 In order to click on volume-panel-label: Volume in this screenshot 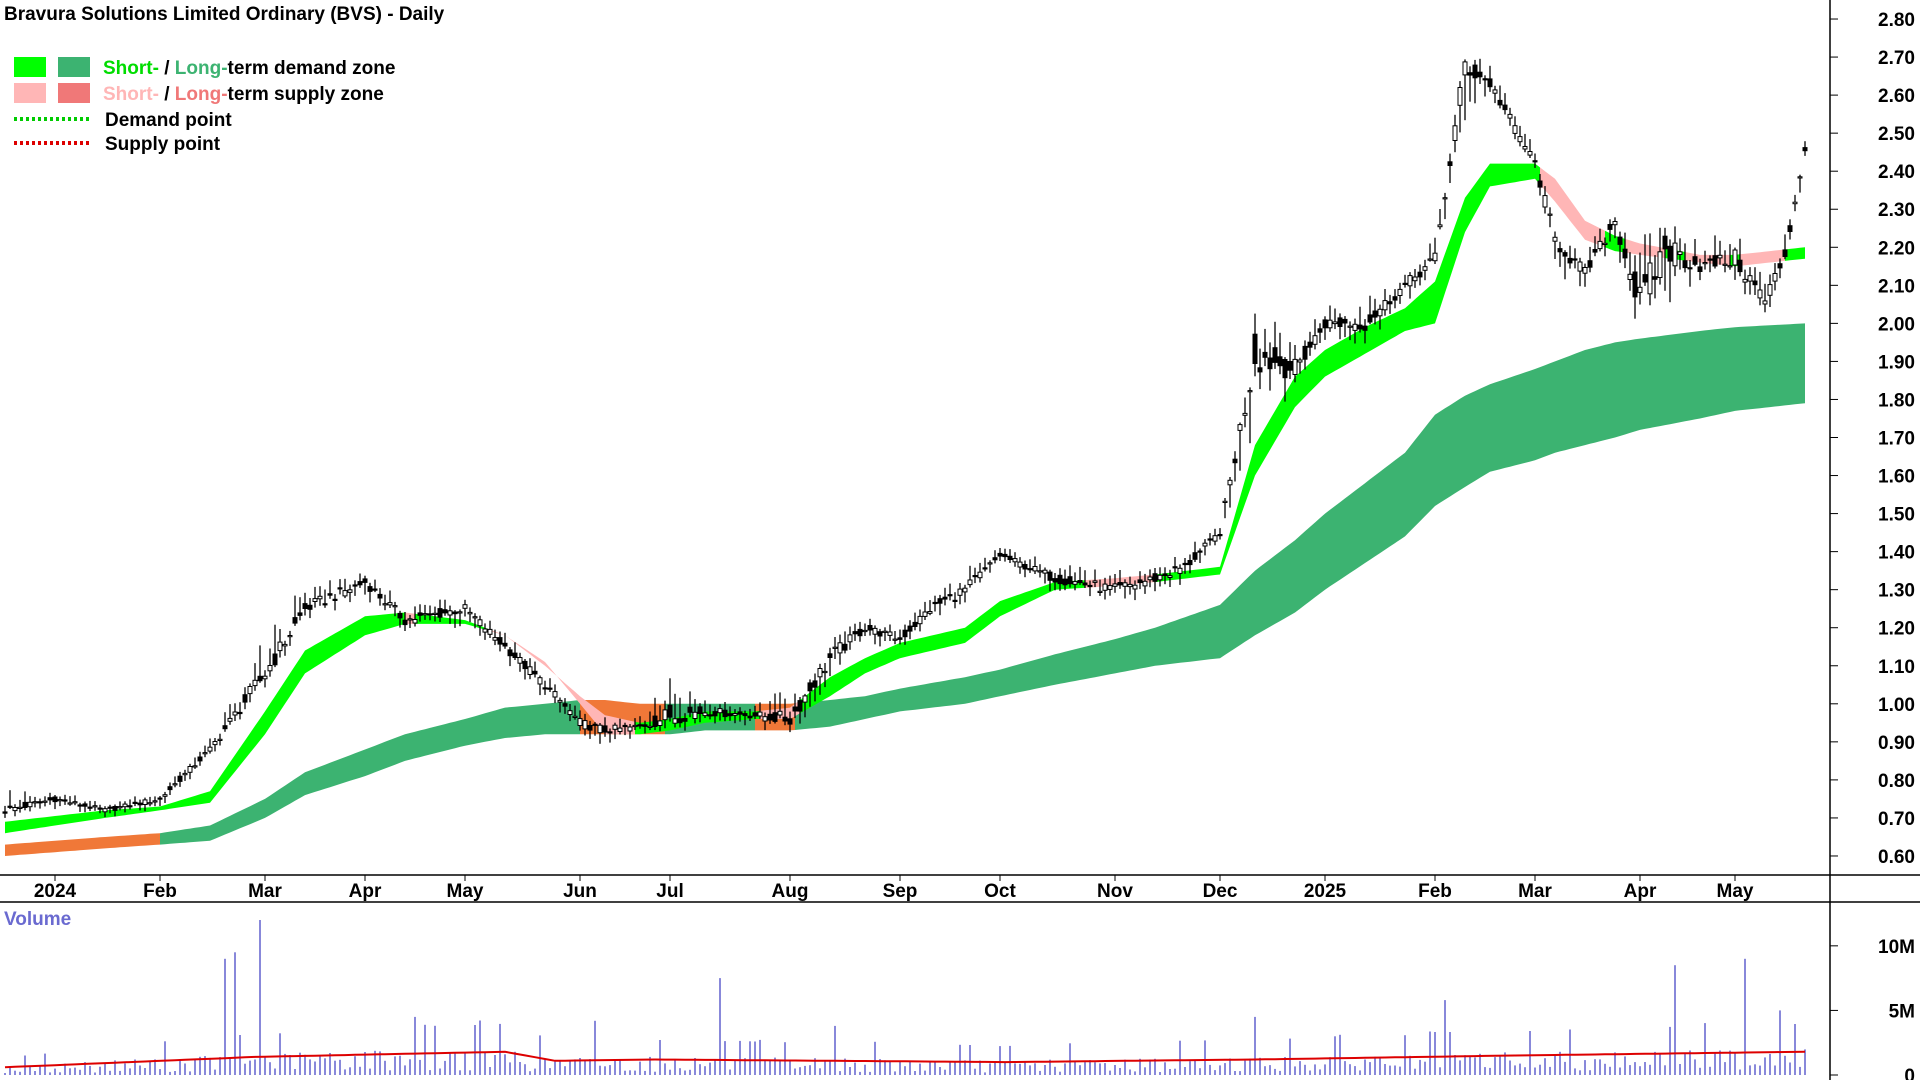, I will do `click(37, 919)`.